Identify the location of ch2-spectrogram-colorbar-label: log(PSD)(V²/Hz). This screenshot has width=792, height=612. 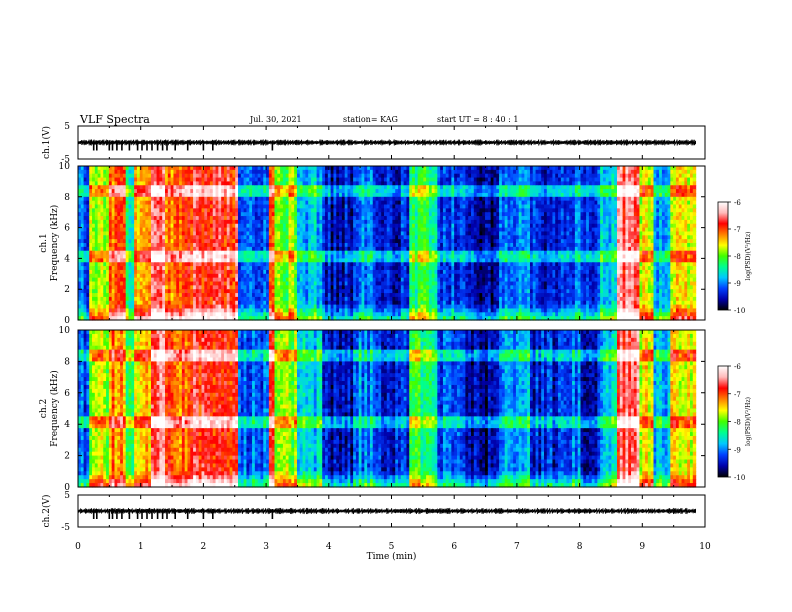
(748, 421).